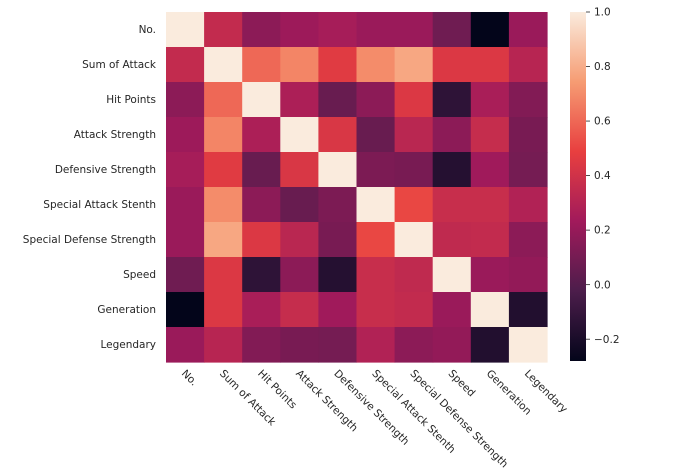 The image size is (698, 470). I want to click on heatmap-cell-r5-c4, so click(338, 205).